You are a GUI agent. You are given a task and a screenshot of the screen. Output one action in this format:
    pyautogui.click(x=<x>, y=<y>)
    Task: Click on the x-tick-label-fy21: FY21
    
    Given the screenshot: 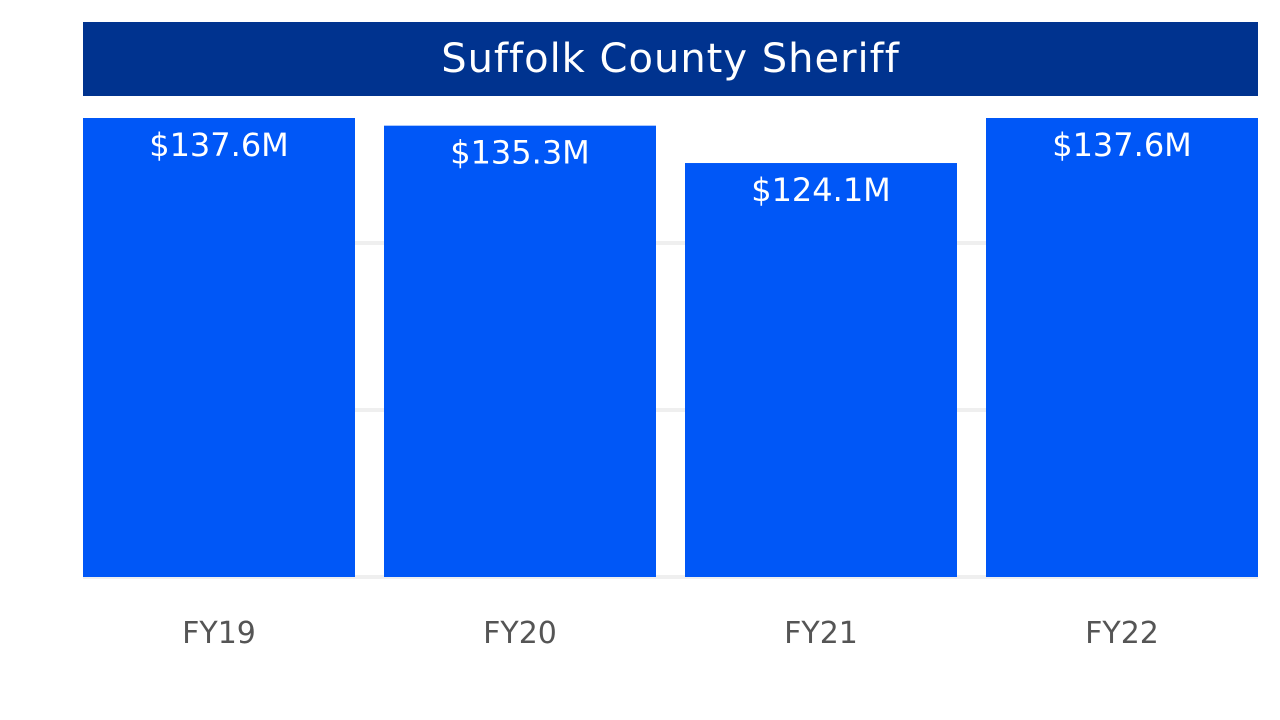 What is the action you would take?
    pyautogui.click(x=821, y=633)
    